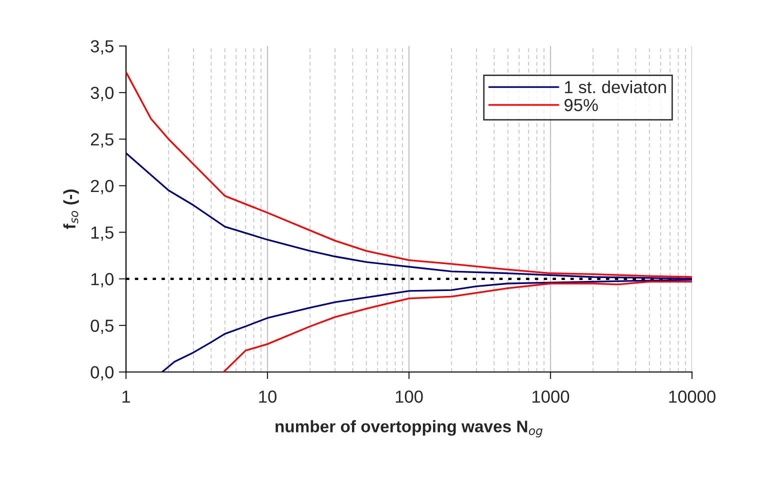  What do you see at coordinates (102, 94) in the screenshot?
I see `y-tick-label: 3,0` at bounding box center [102, 94].